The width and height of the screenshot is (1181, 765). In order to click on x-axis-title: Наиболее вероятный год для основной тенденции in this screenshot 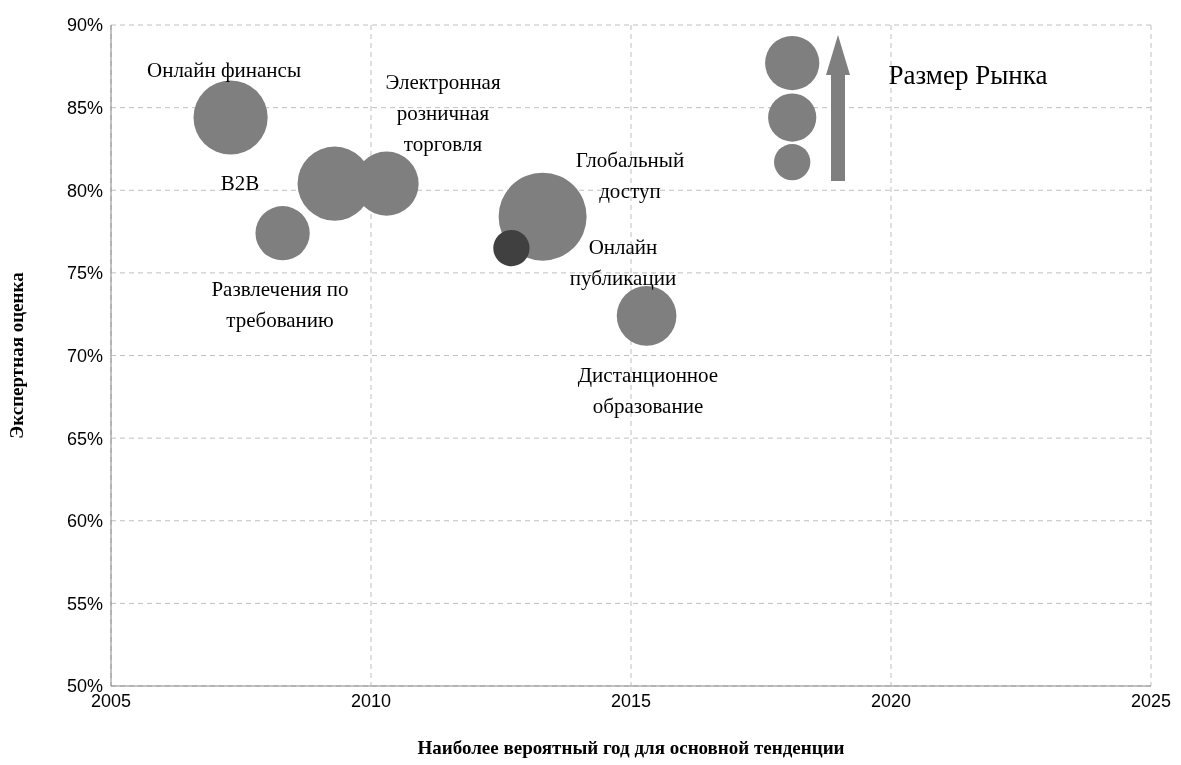, I will do `click(631, 747)`.